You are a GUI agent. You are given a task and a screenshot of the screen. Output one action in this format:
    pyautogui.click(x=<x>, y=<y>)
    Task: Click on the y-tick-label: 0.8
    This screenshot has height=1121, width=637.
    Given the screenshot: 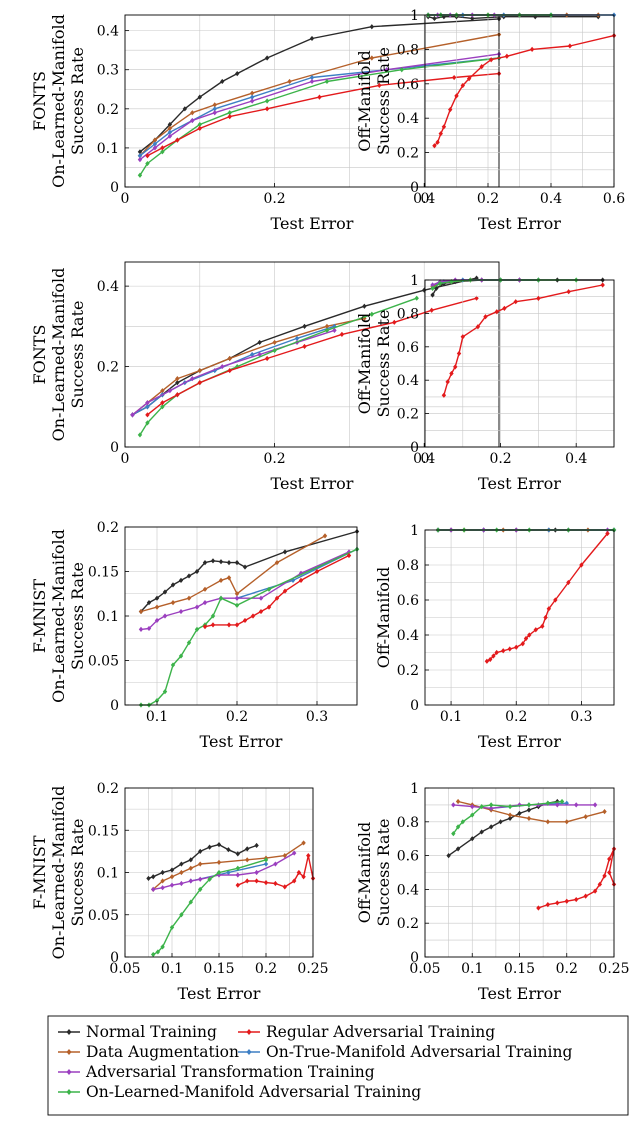 What is the action you would take?
    pyautogui.click(x=408, y=566)
    